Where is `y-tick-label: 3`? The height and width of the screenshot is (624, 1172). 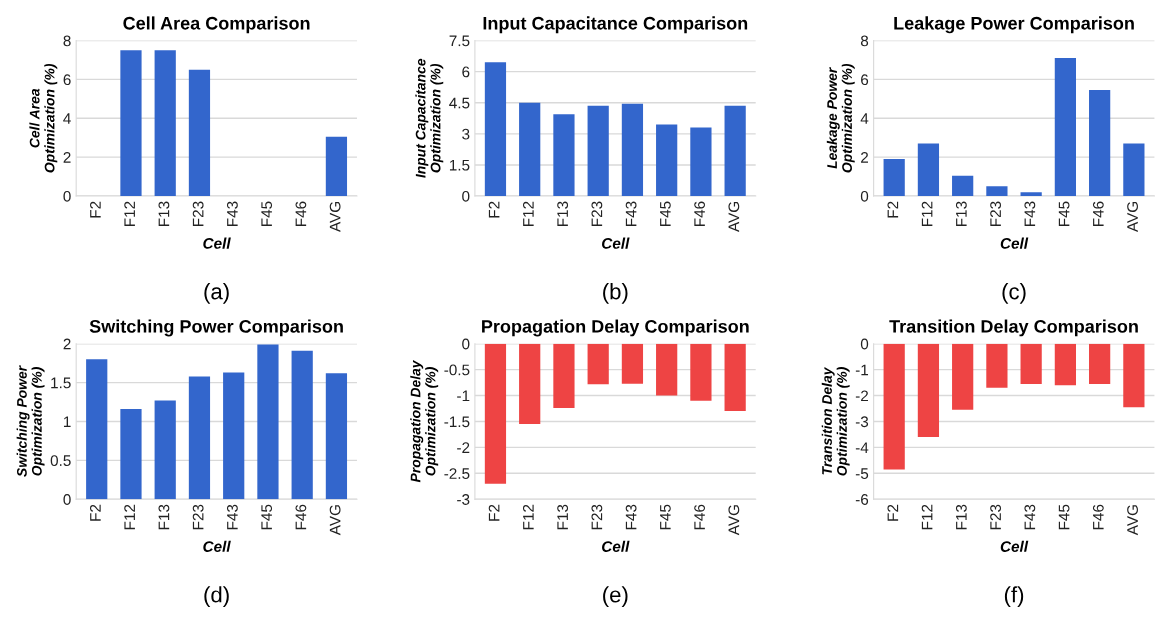 y-tick-label: 3 is located at coordinates (466, 134).